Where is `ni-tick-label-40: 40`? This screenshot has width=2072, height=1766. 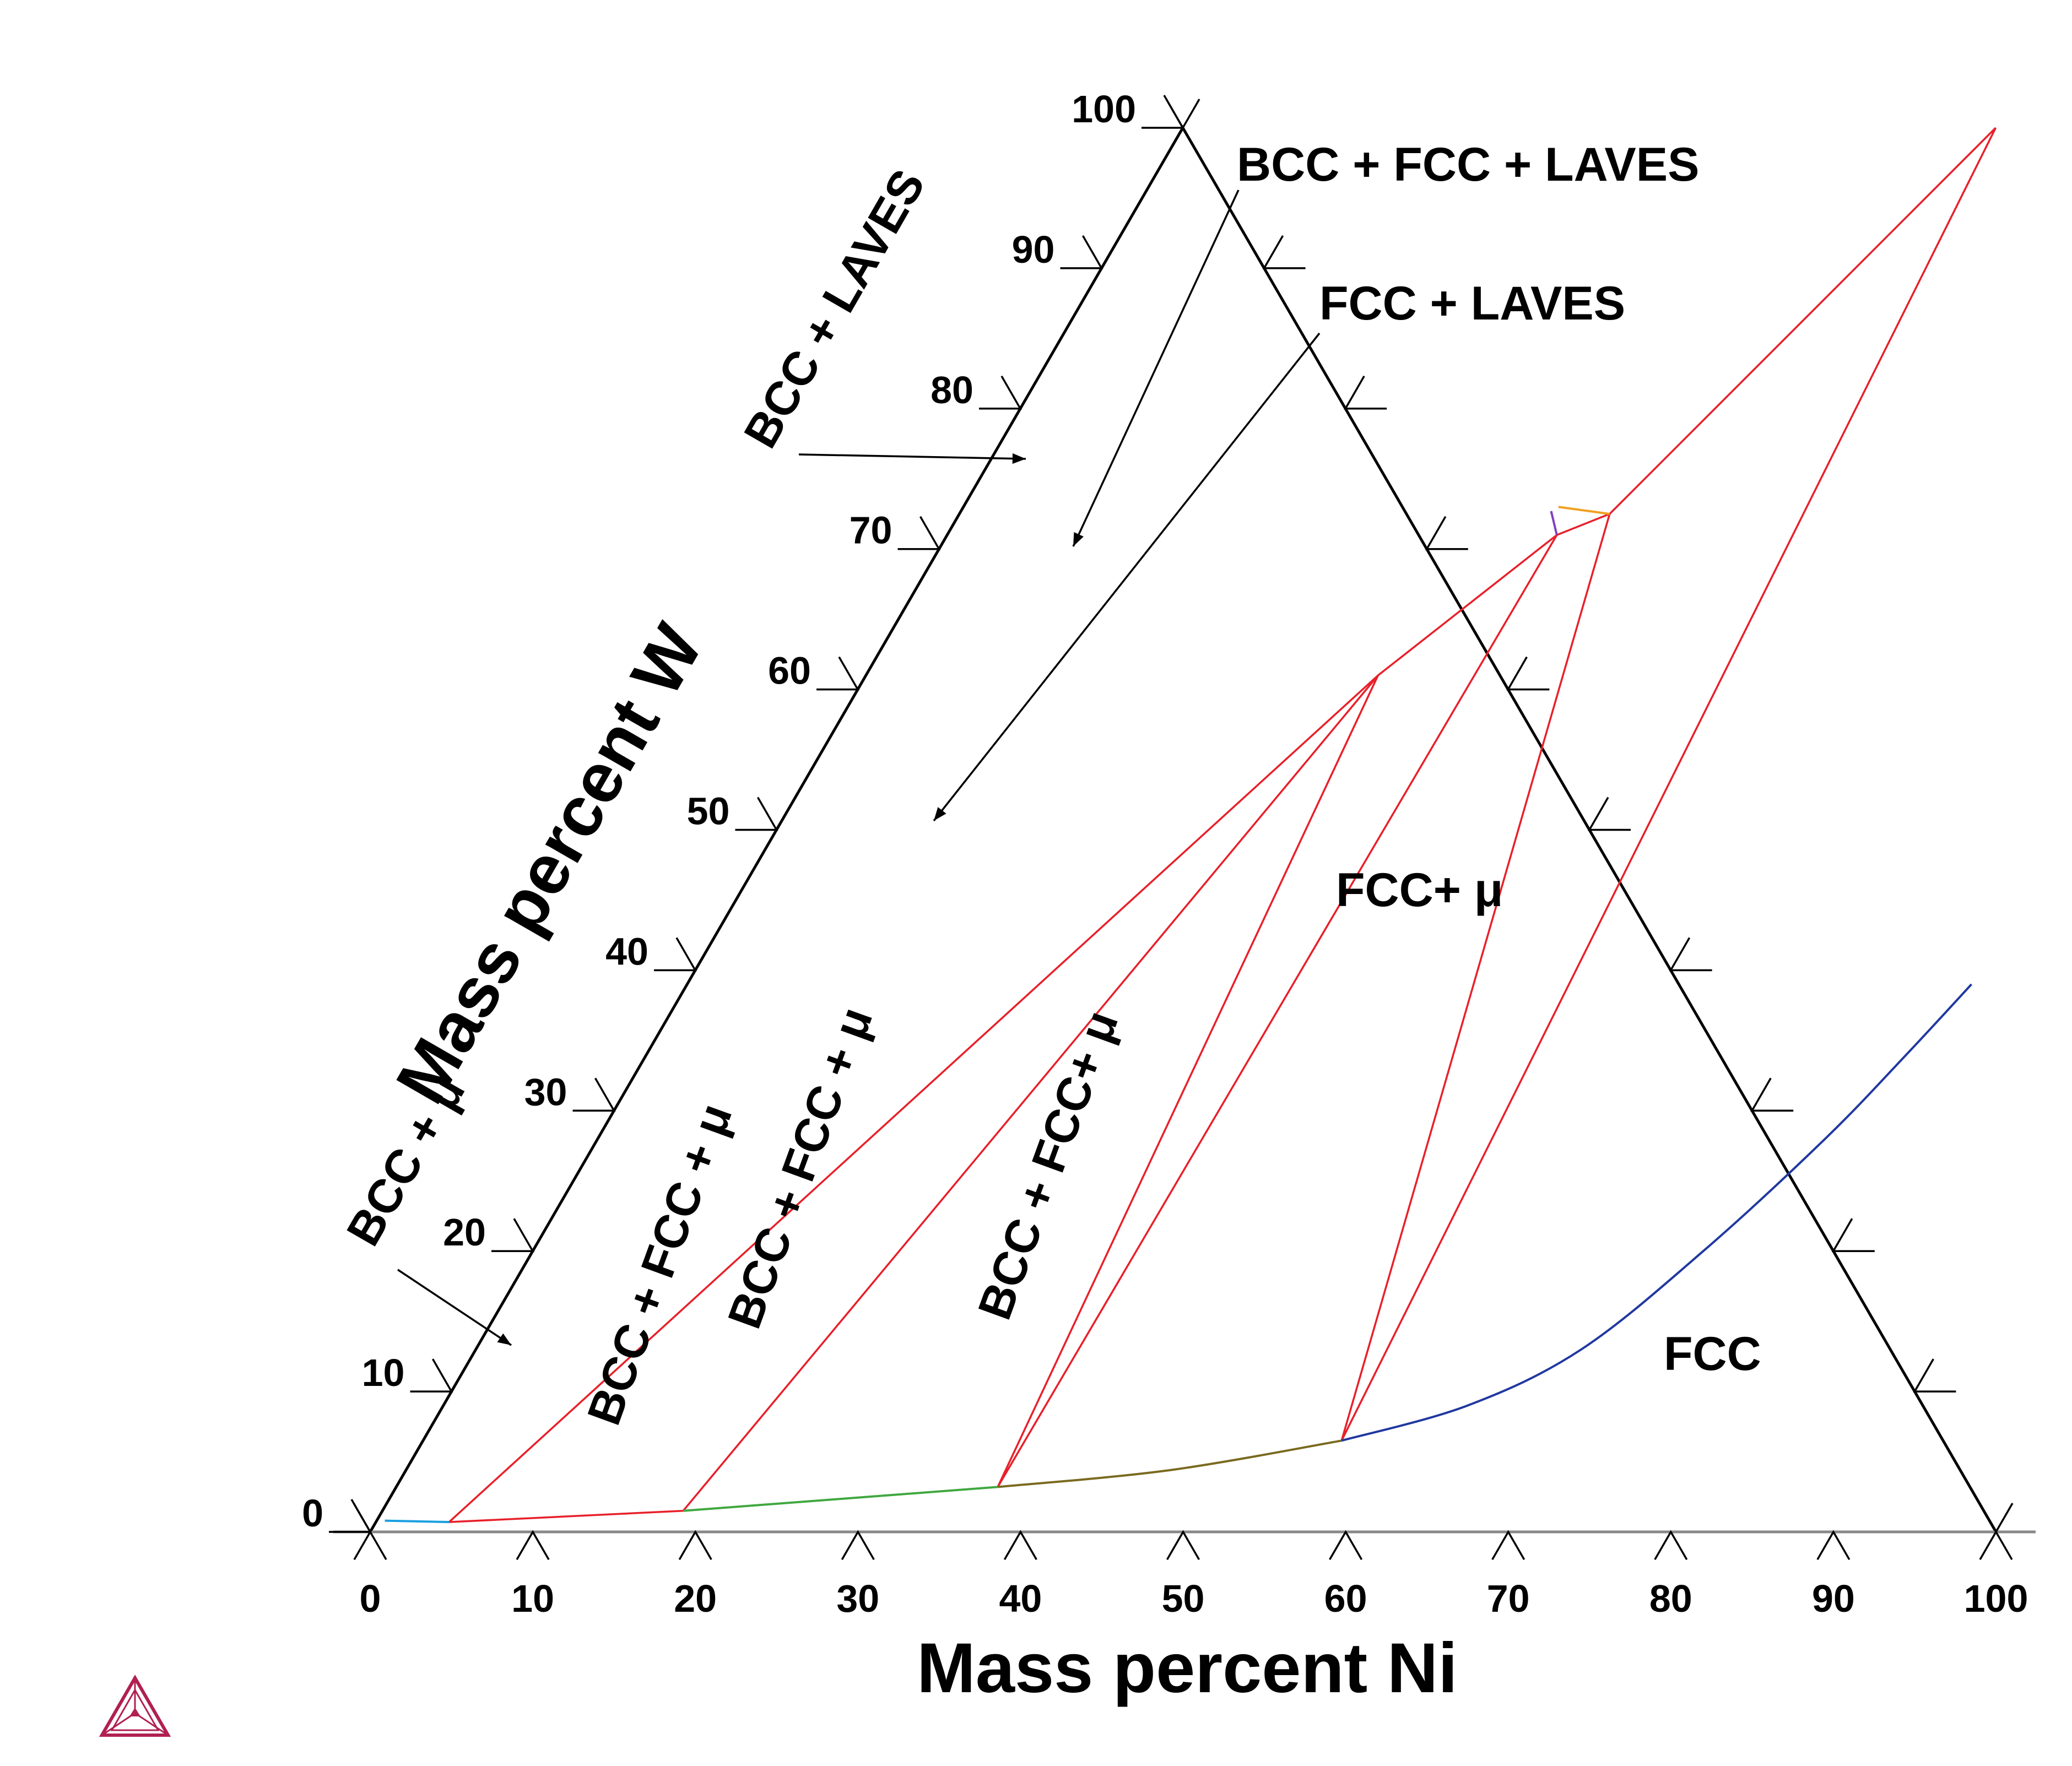 ni-tick-label-40: 40 is located at coordinates (1020, 1598).